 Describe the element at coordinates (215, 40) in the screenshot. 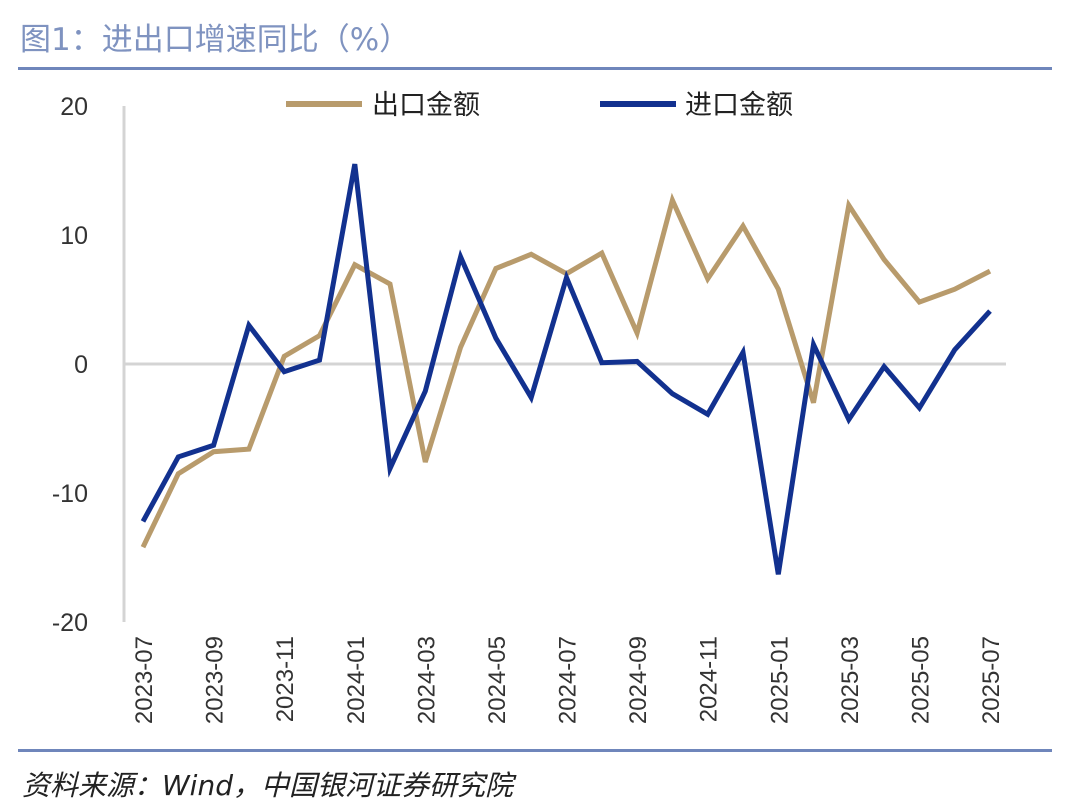

I see `chart-title: 图1：进出口增速同比（%）` at that location.